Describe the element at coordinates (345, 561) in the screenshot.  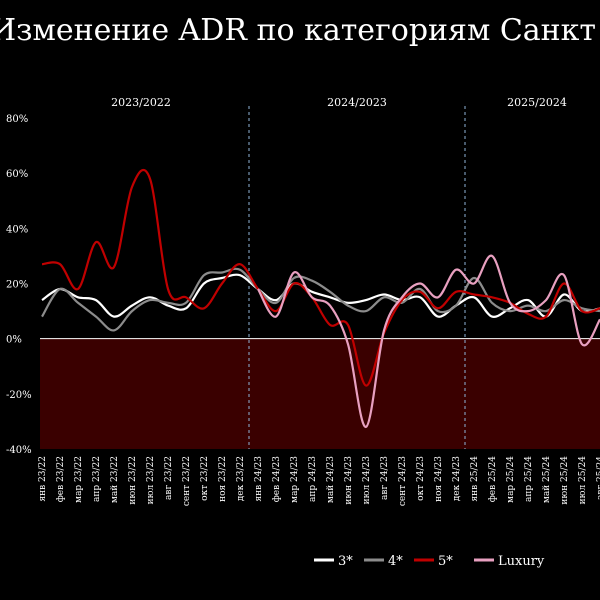
I see `legend-label: 3*` at that location.